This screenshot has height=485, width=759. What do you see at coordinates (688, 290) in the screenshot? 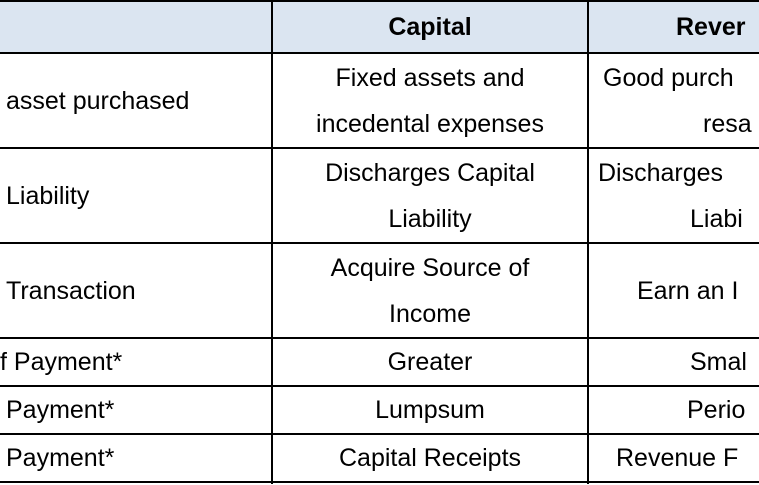
I see `revenue-text: Earn an I` at bounding box center [688, 290].